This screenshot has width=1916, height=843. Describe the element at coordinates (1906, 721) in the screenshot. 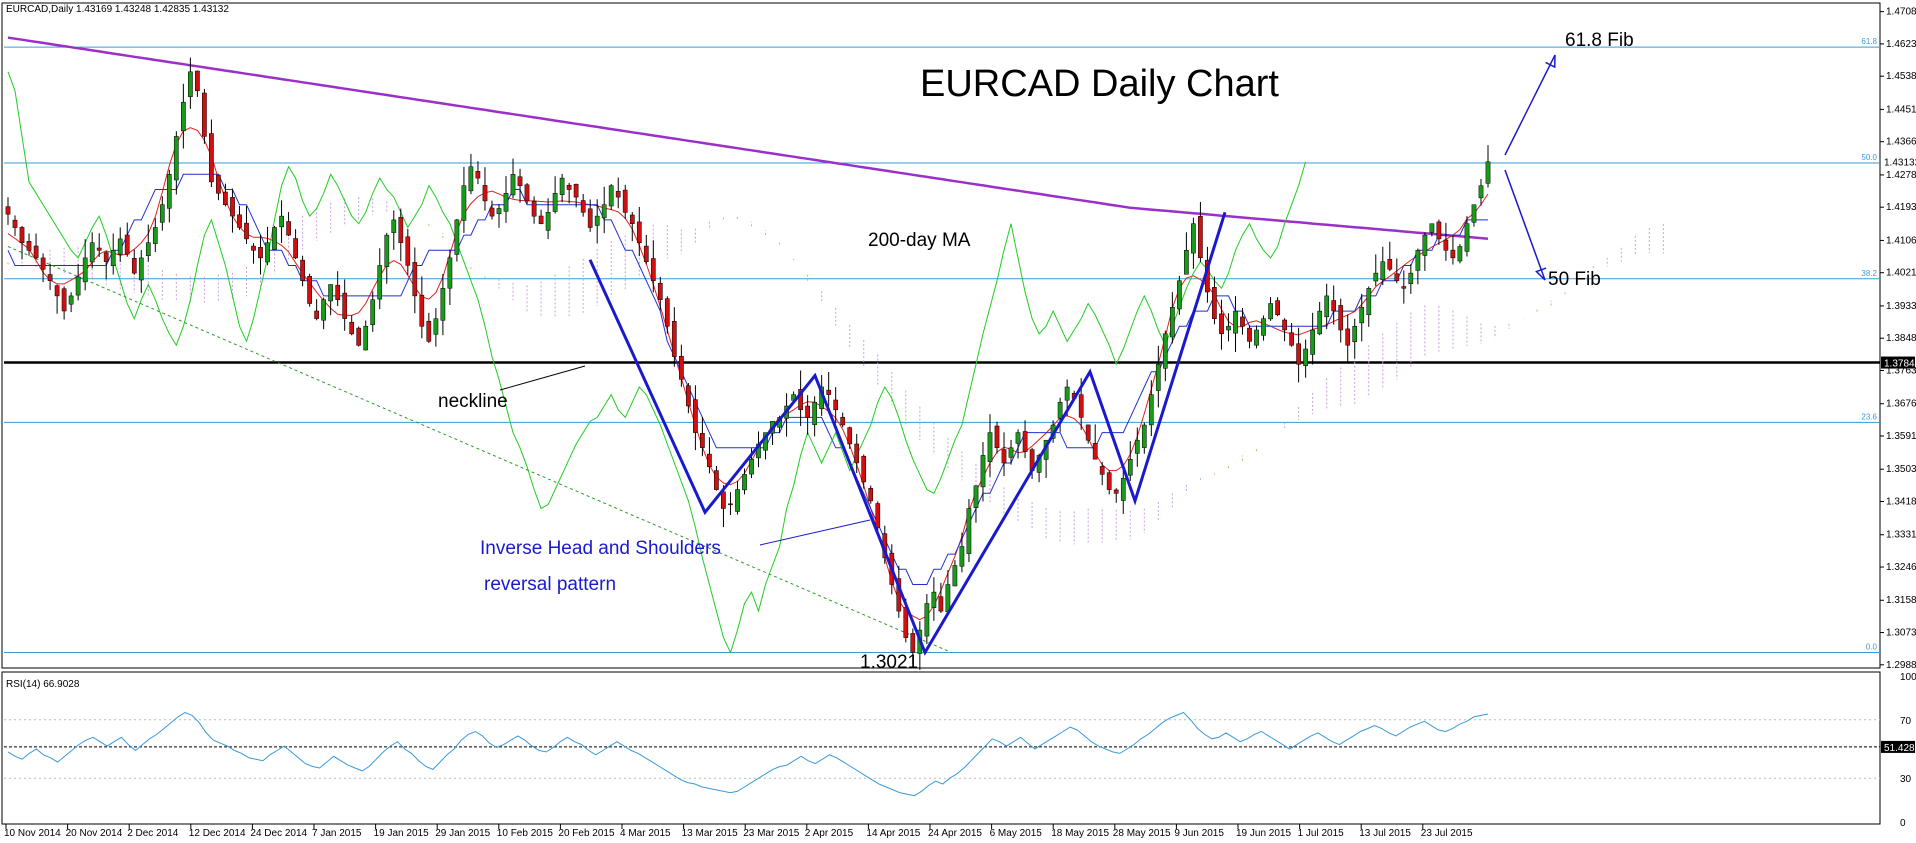

I see `rsi-tick-label: 70` at that location.